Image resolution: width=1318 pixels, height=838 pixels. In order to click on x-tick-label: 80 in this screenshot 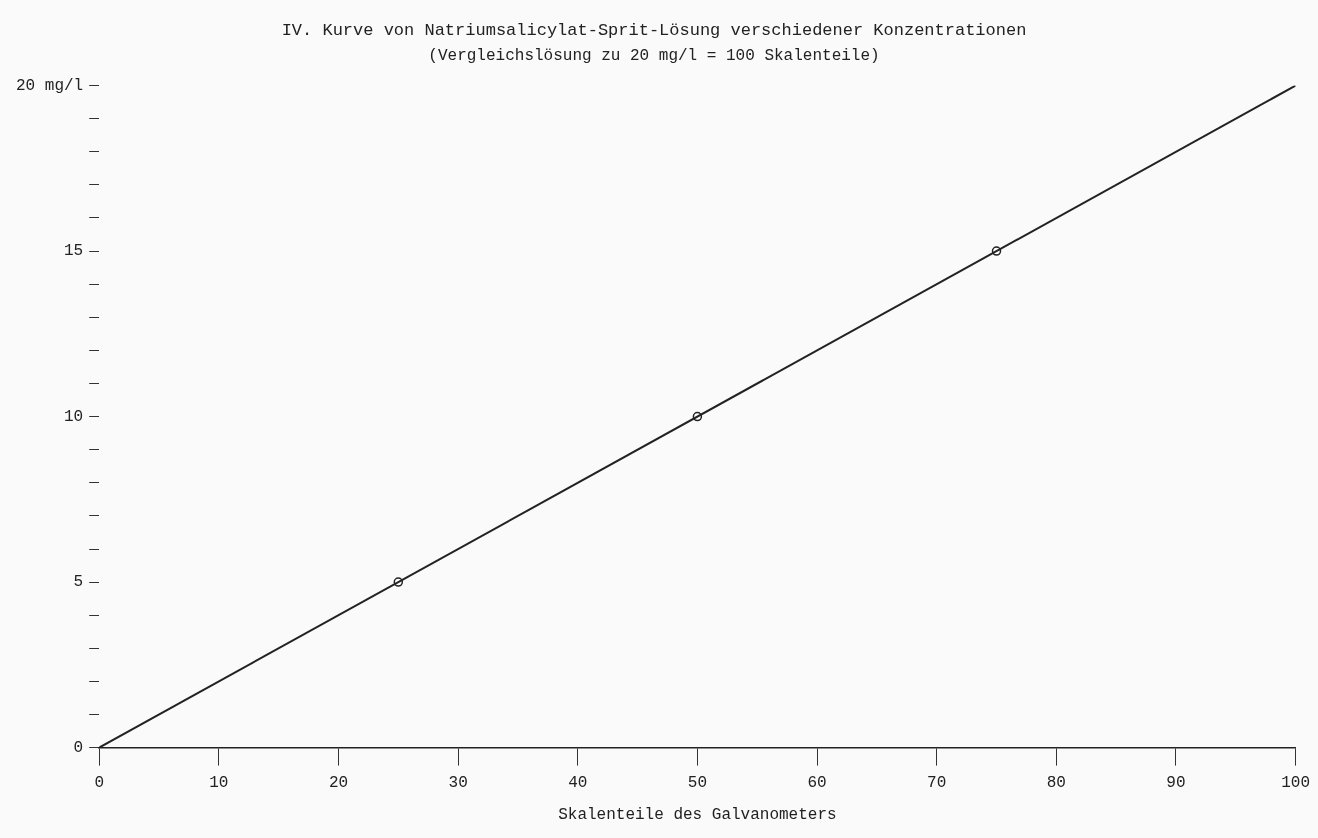, I will do `click(1056, 783)`.